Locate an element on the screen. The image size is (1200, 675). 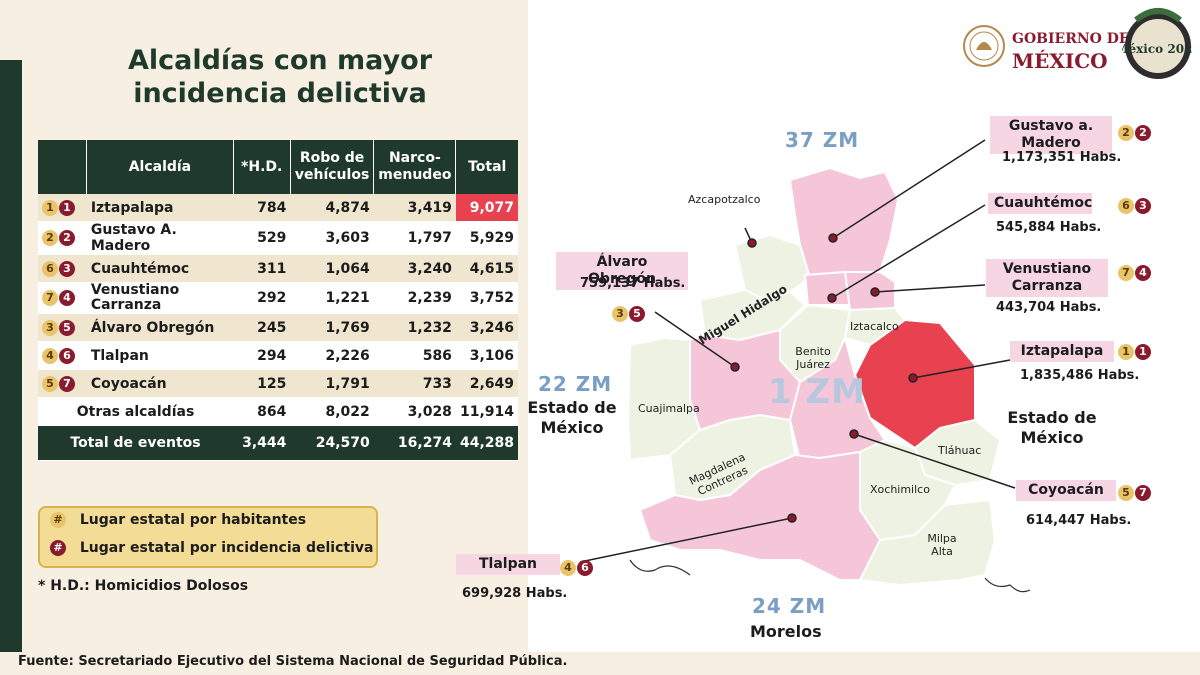
row-narco: 586 is located at coordinates (414, 355).